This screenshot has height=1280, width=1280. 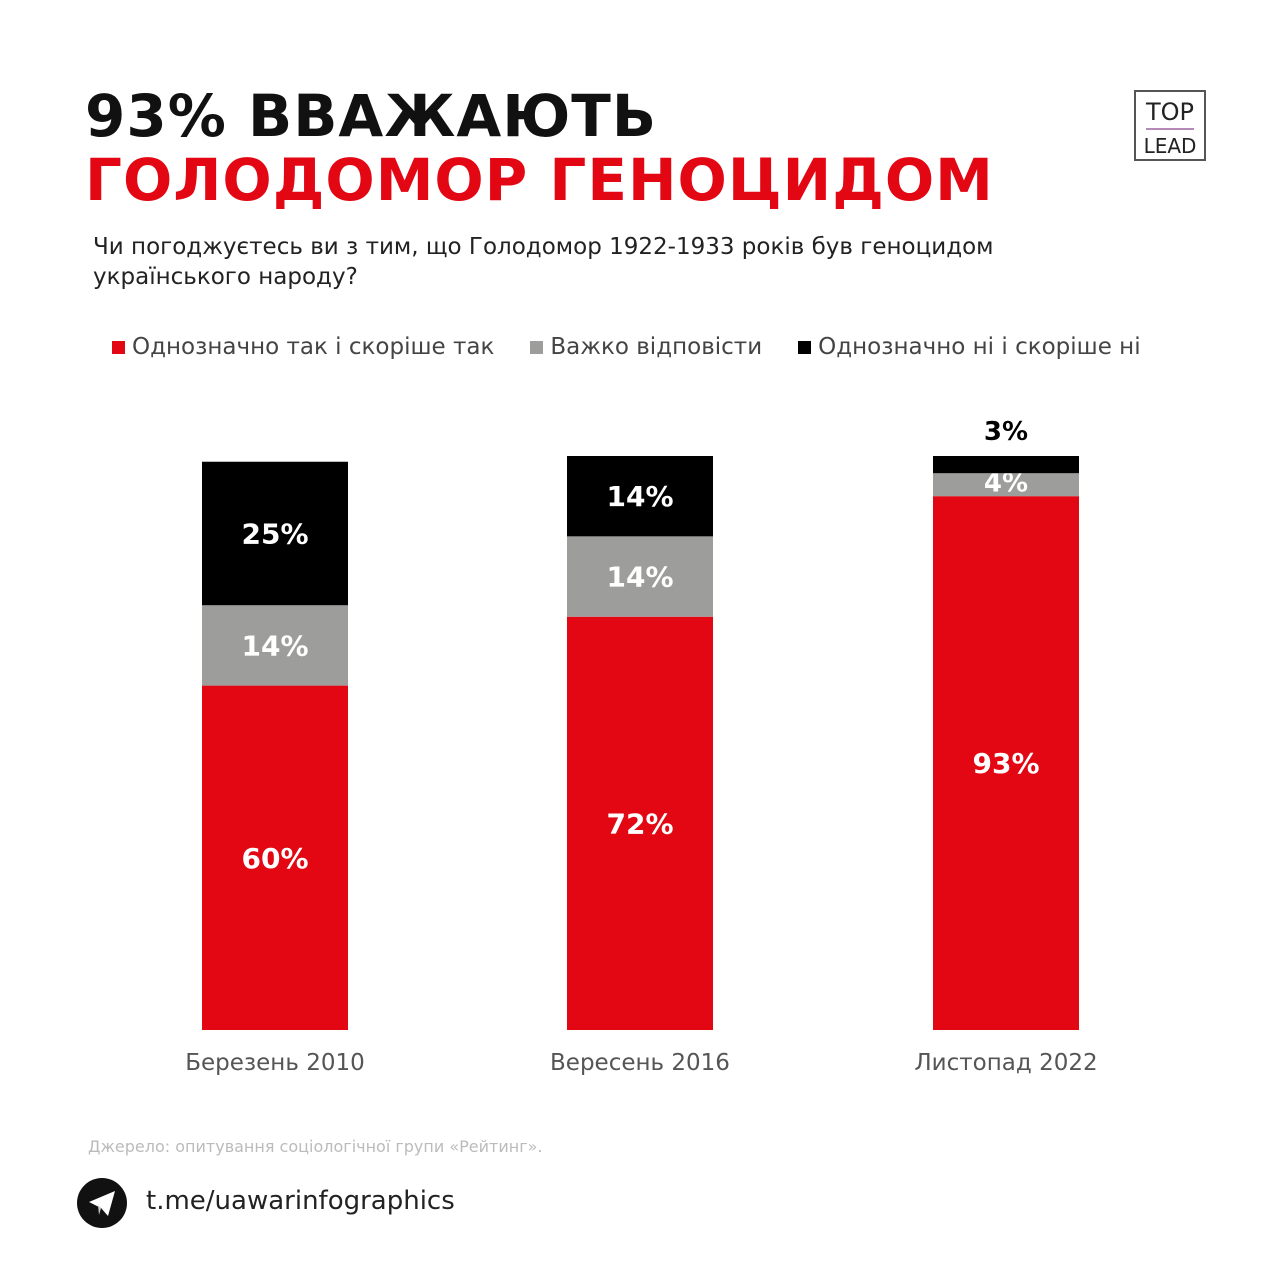 I want to click on data-label: 4%, so click(x=1006, y=484).